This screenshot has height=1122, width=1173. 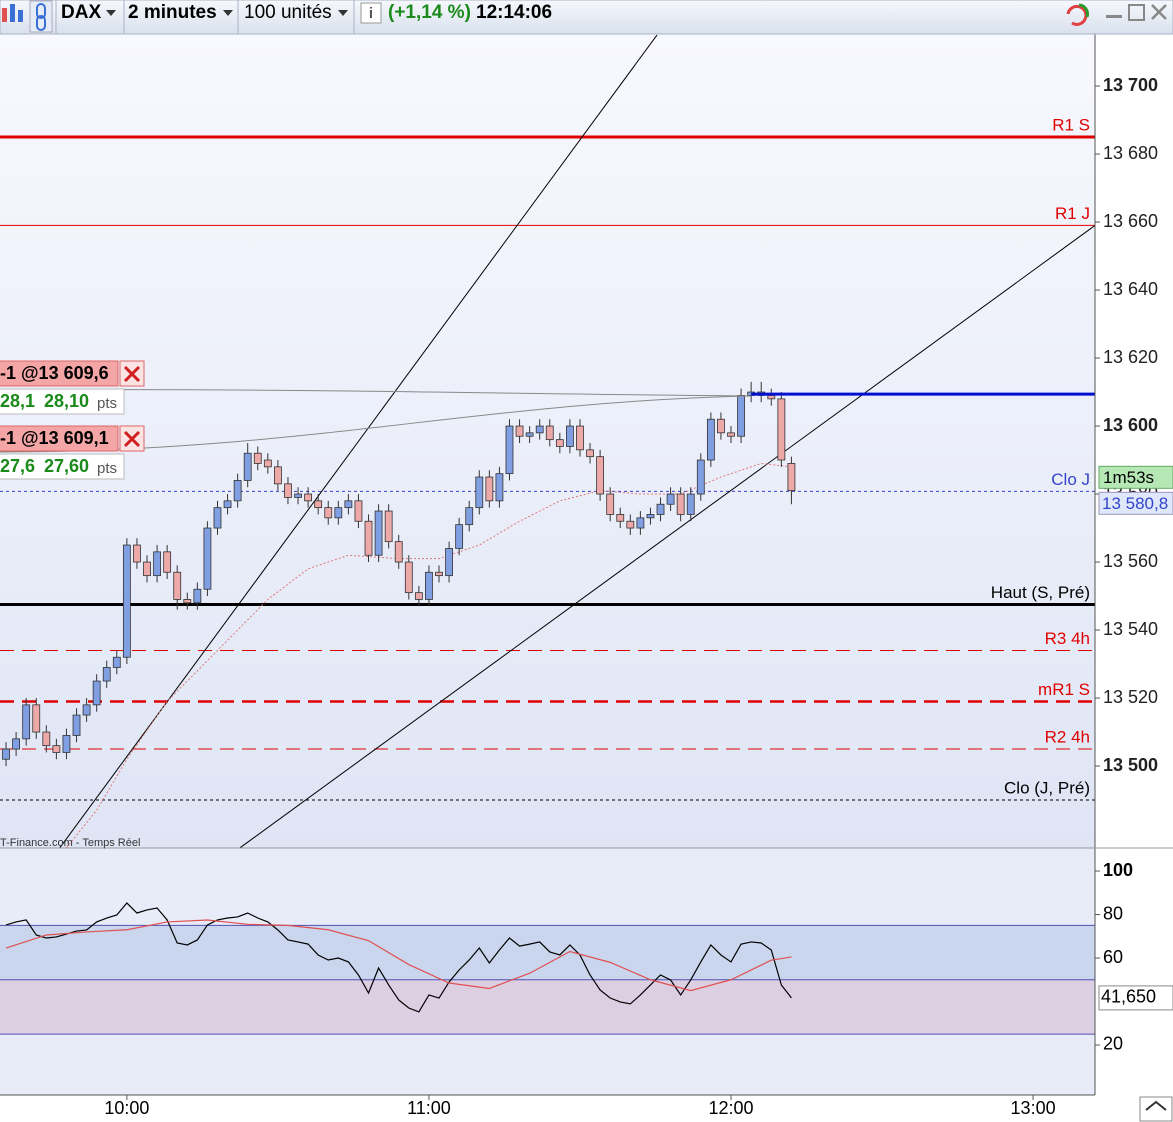 I want to click on rsi-value: 41,650, so click(x=1128, y=997).